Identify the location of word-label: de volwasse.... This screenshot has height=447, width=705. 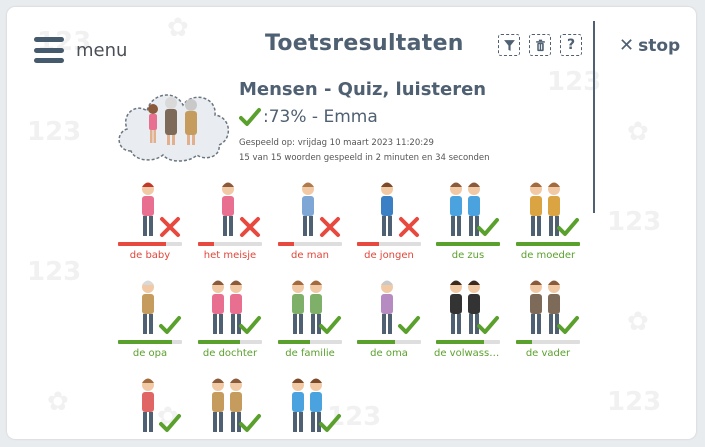
(468, 353).